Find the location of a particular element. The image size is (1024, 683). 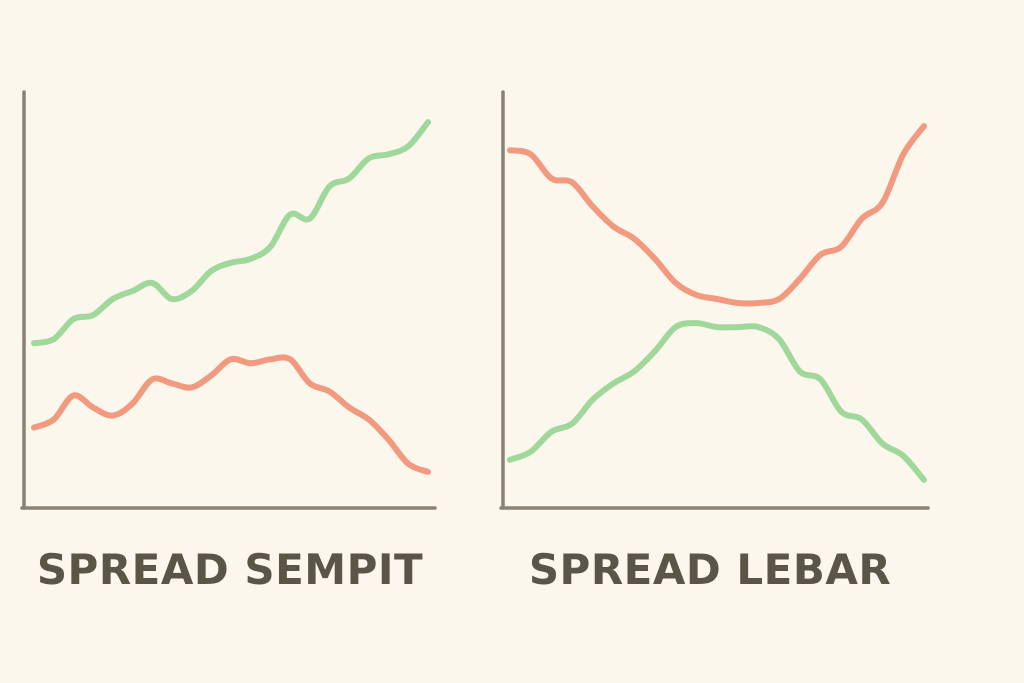

chart-title-spread-sempit: SPREAD SEMPIT is located at coordinates (230, 569).